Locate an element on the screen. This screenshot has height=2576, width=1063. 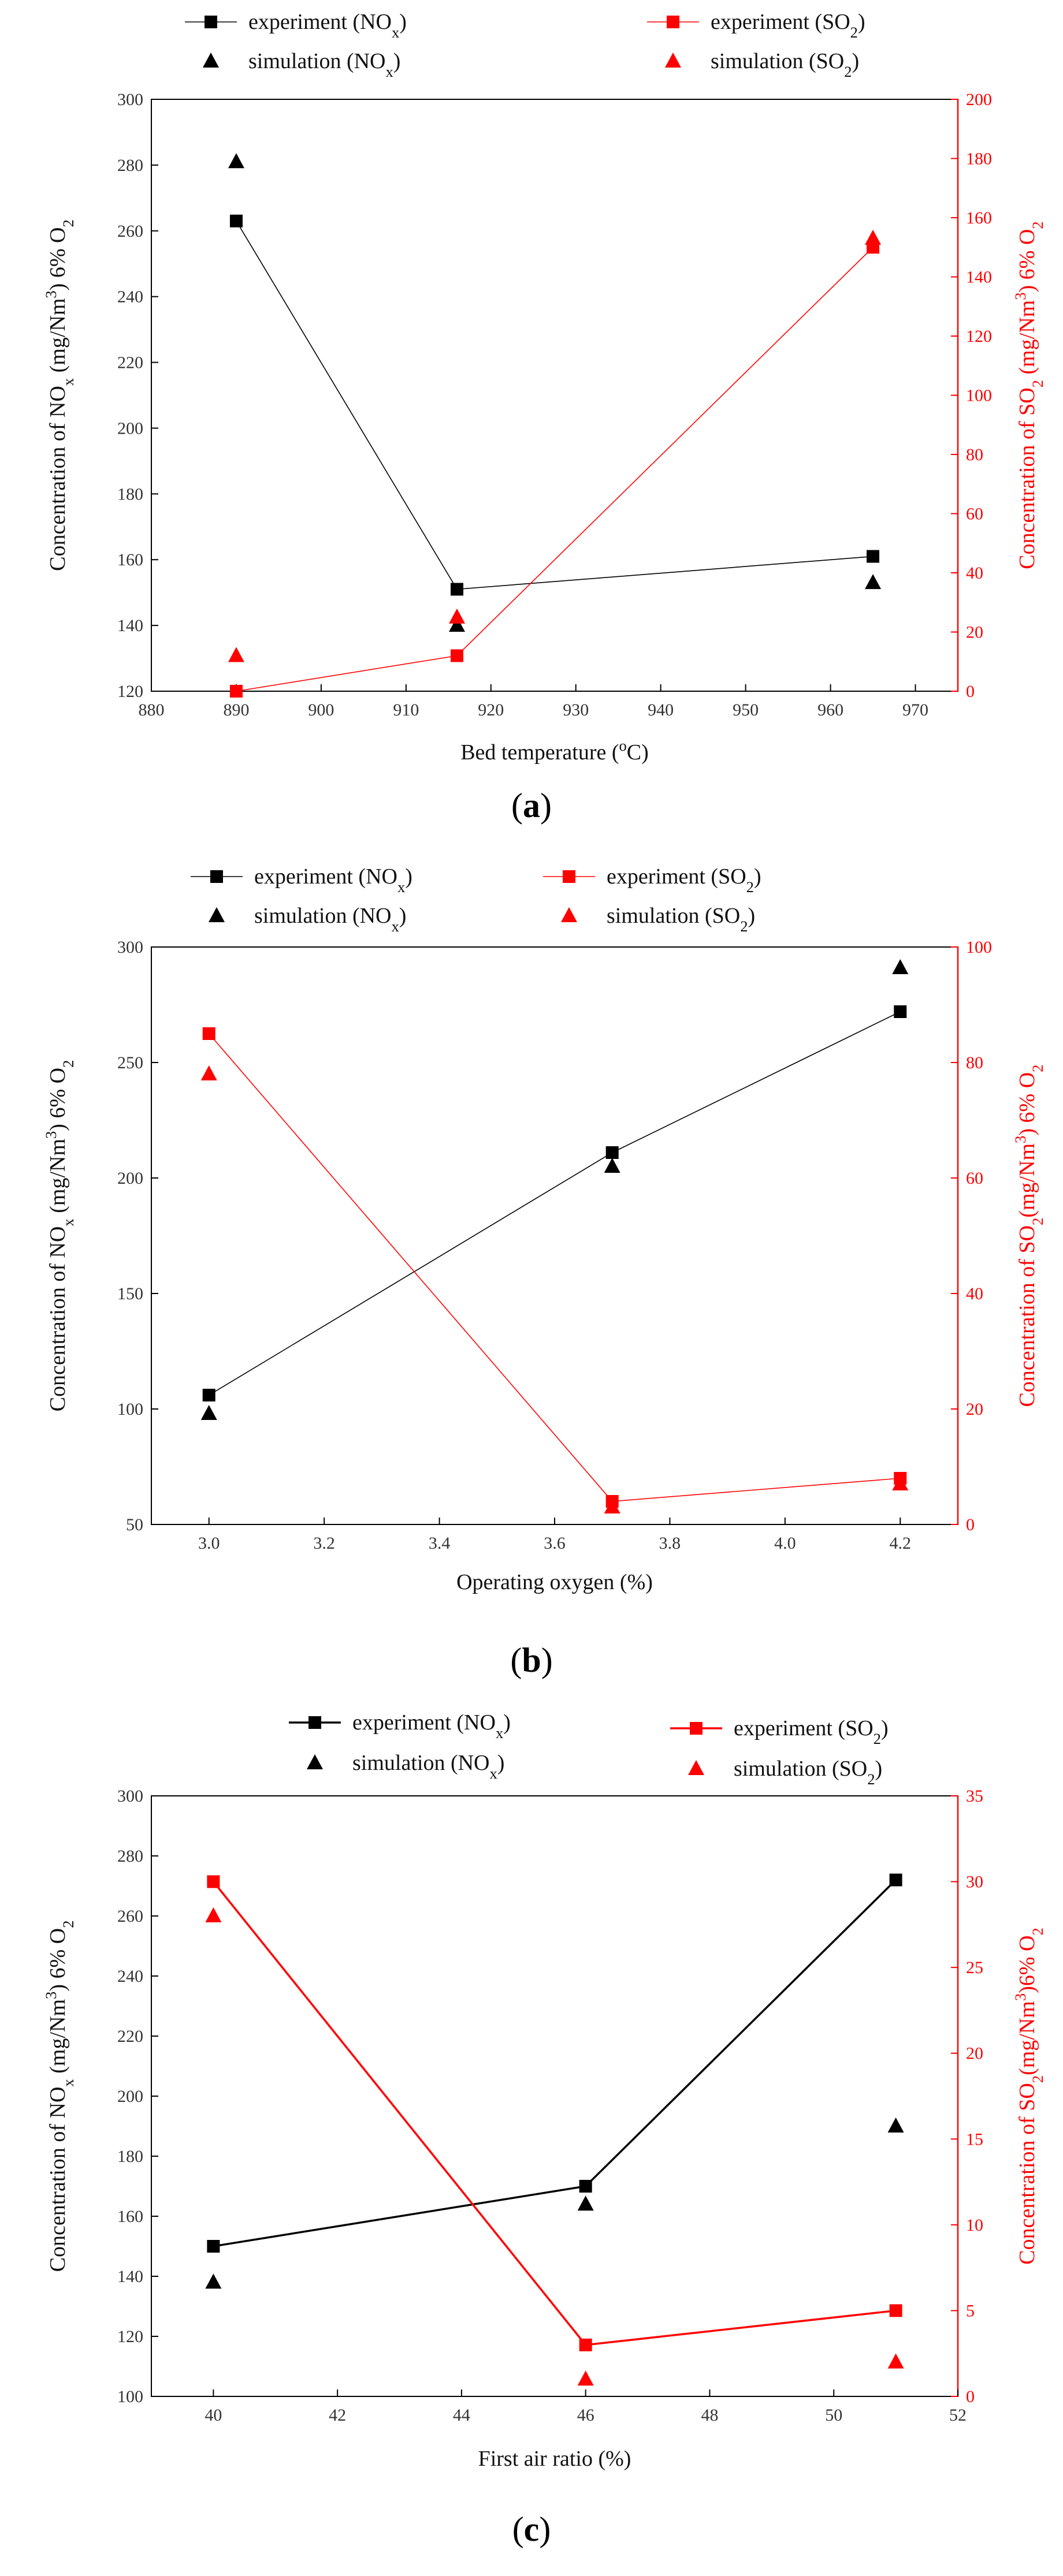
x-tick-label: 920 is located at coordinates (491, 710).